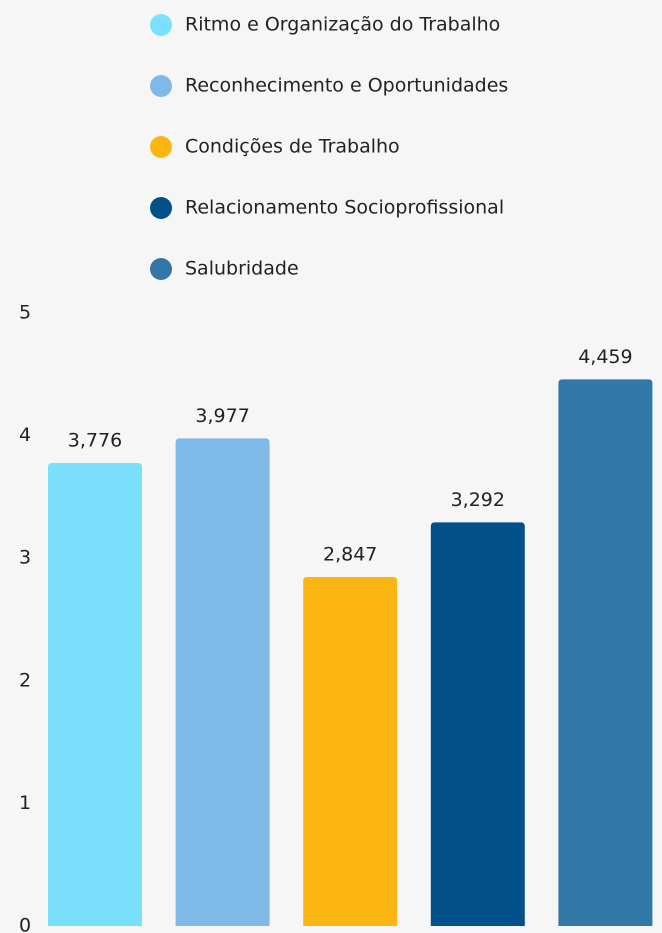  I want to click on data-label: 3,292, so click(478, 500).